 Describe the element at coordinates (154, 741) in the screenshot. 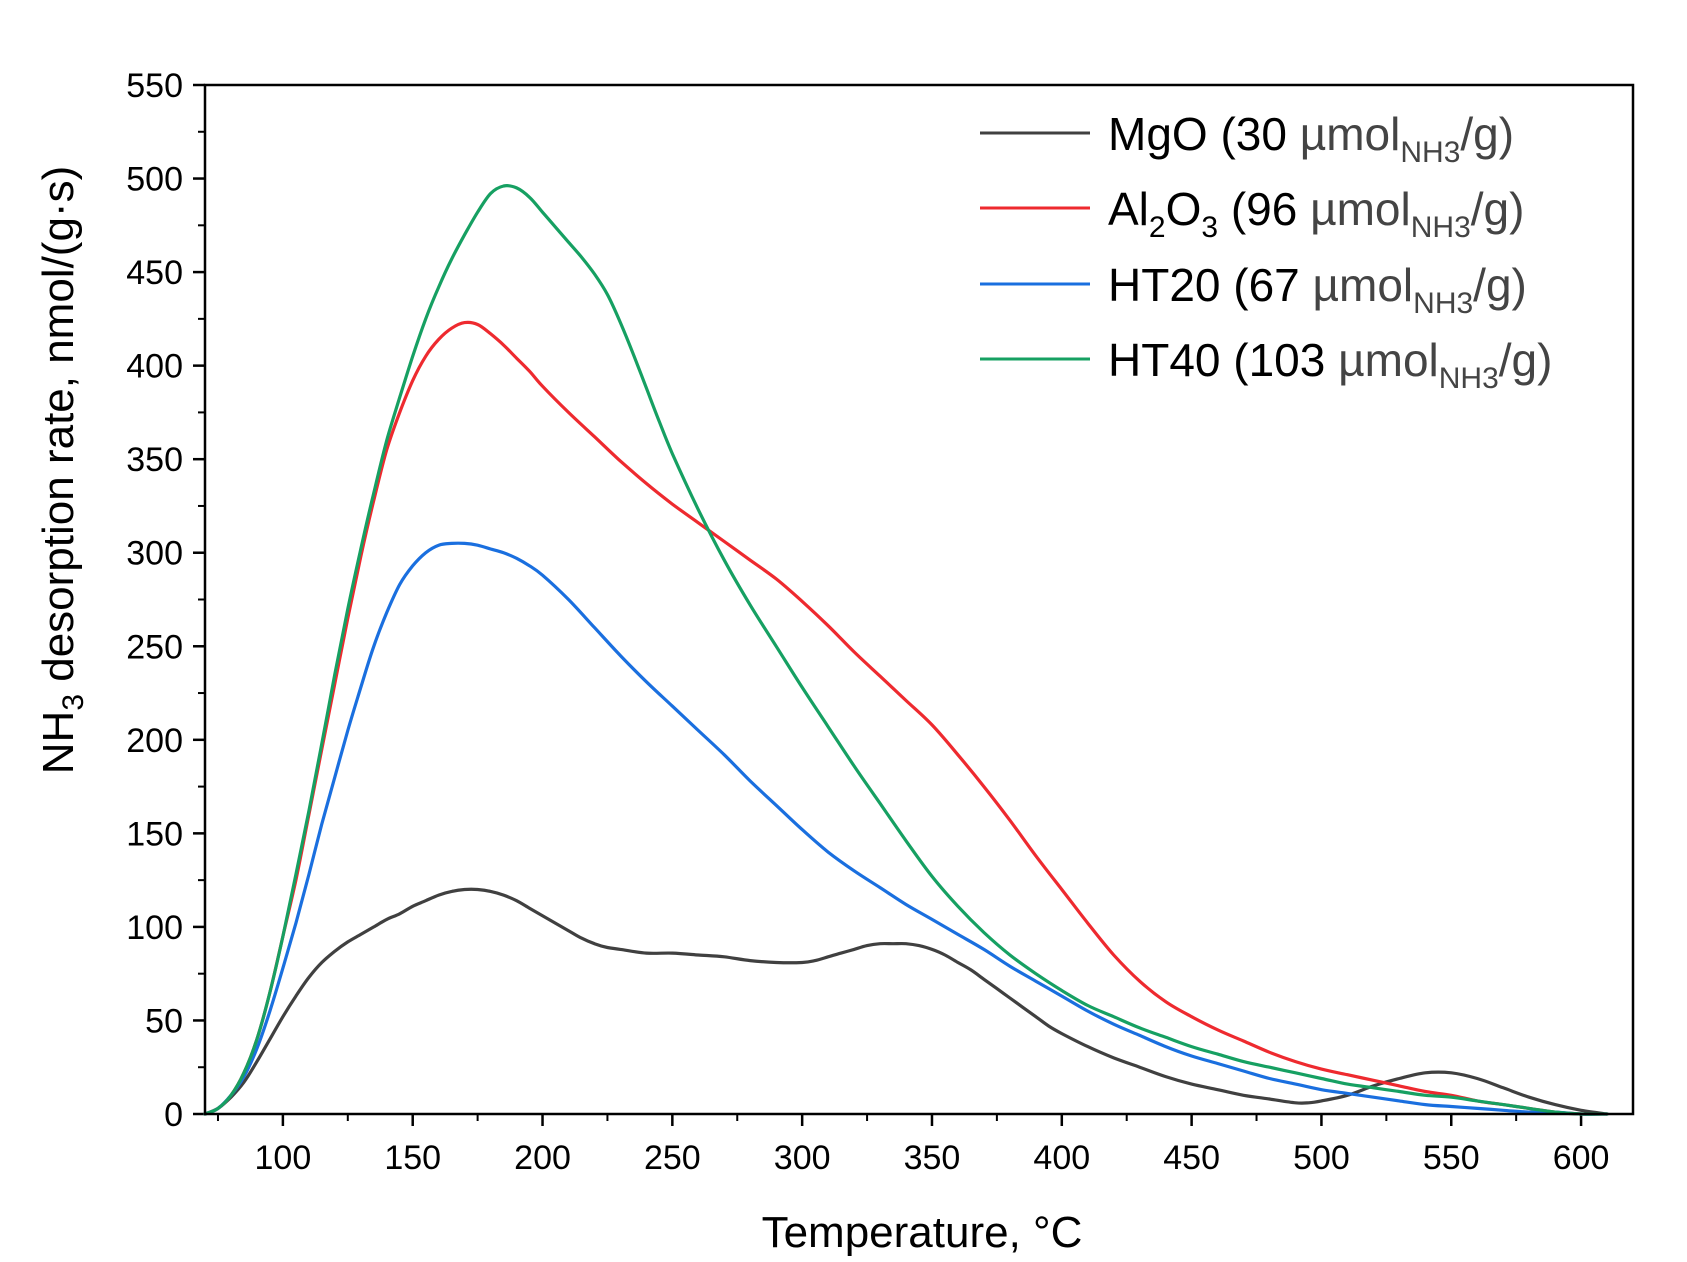

I see `y-tick-label: 200` at that location.